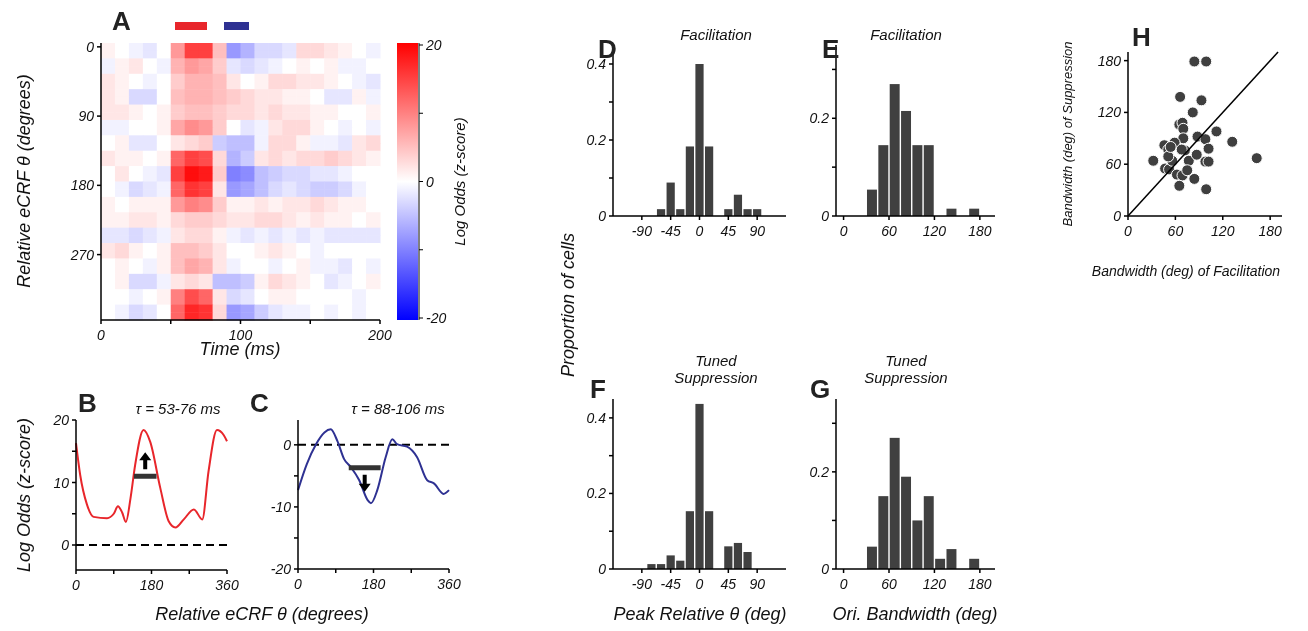 Image resolution: width=1308 pixels, height=631 pixels. I want to click on chart-title: τ = 88-106 ms, so click(398, 408).